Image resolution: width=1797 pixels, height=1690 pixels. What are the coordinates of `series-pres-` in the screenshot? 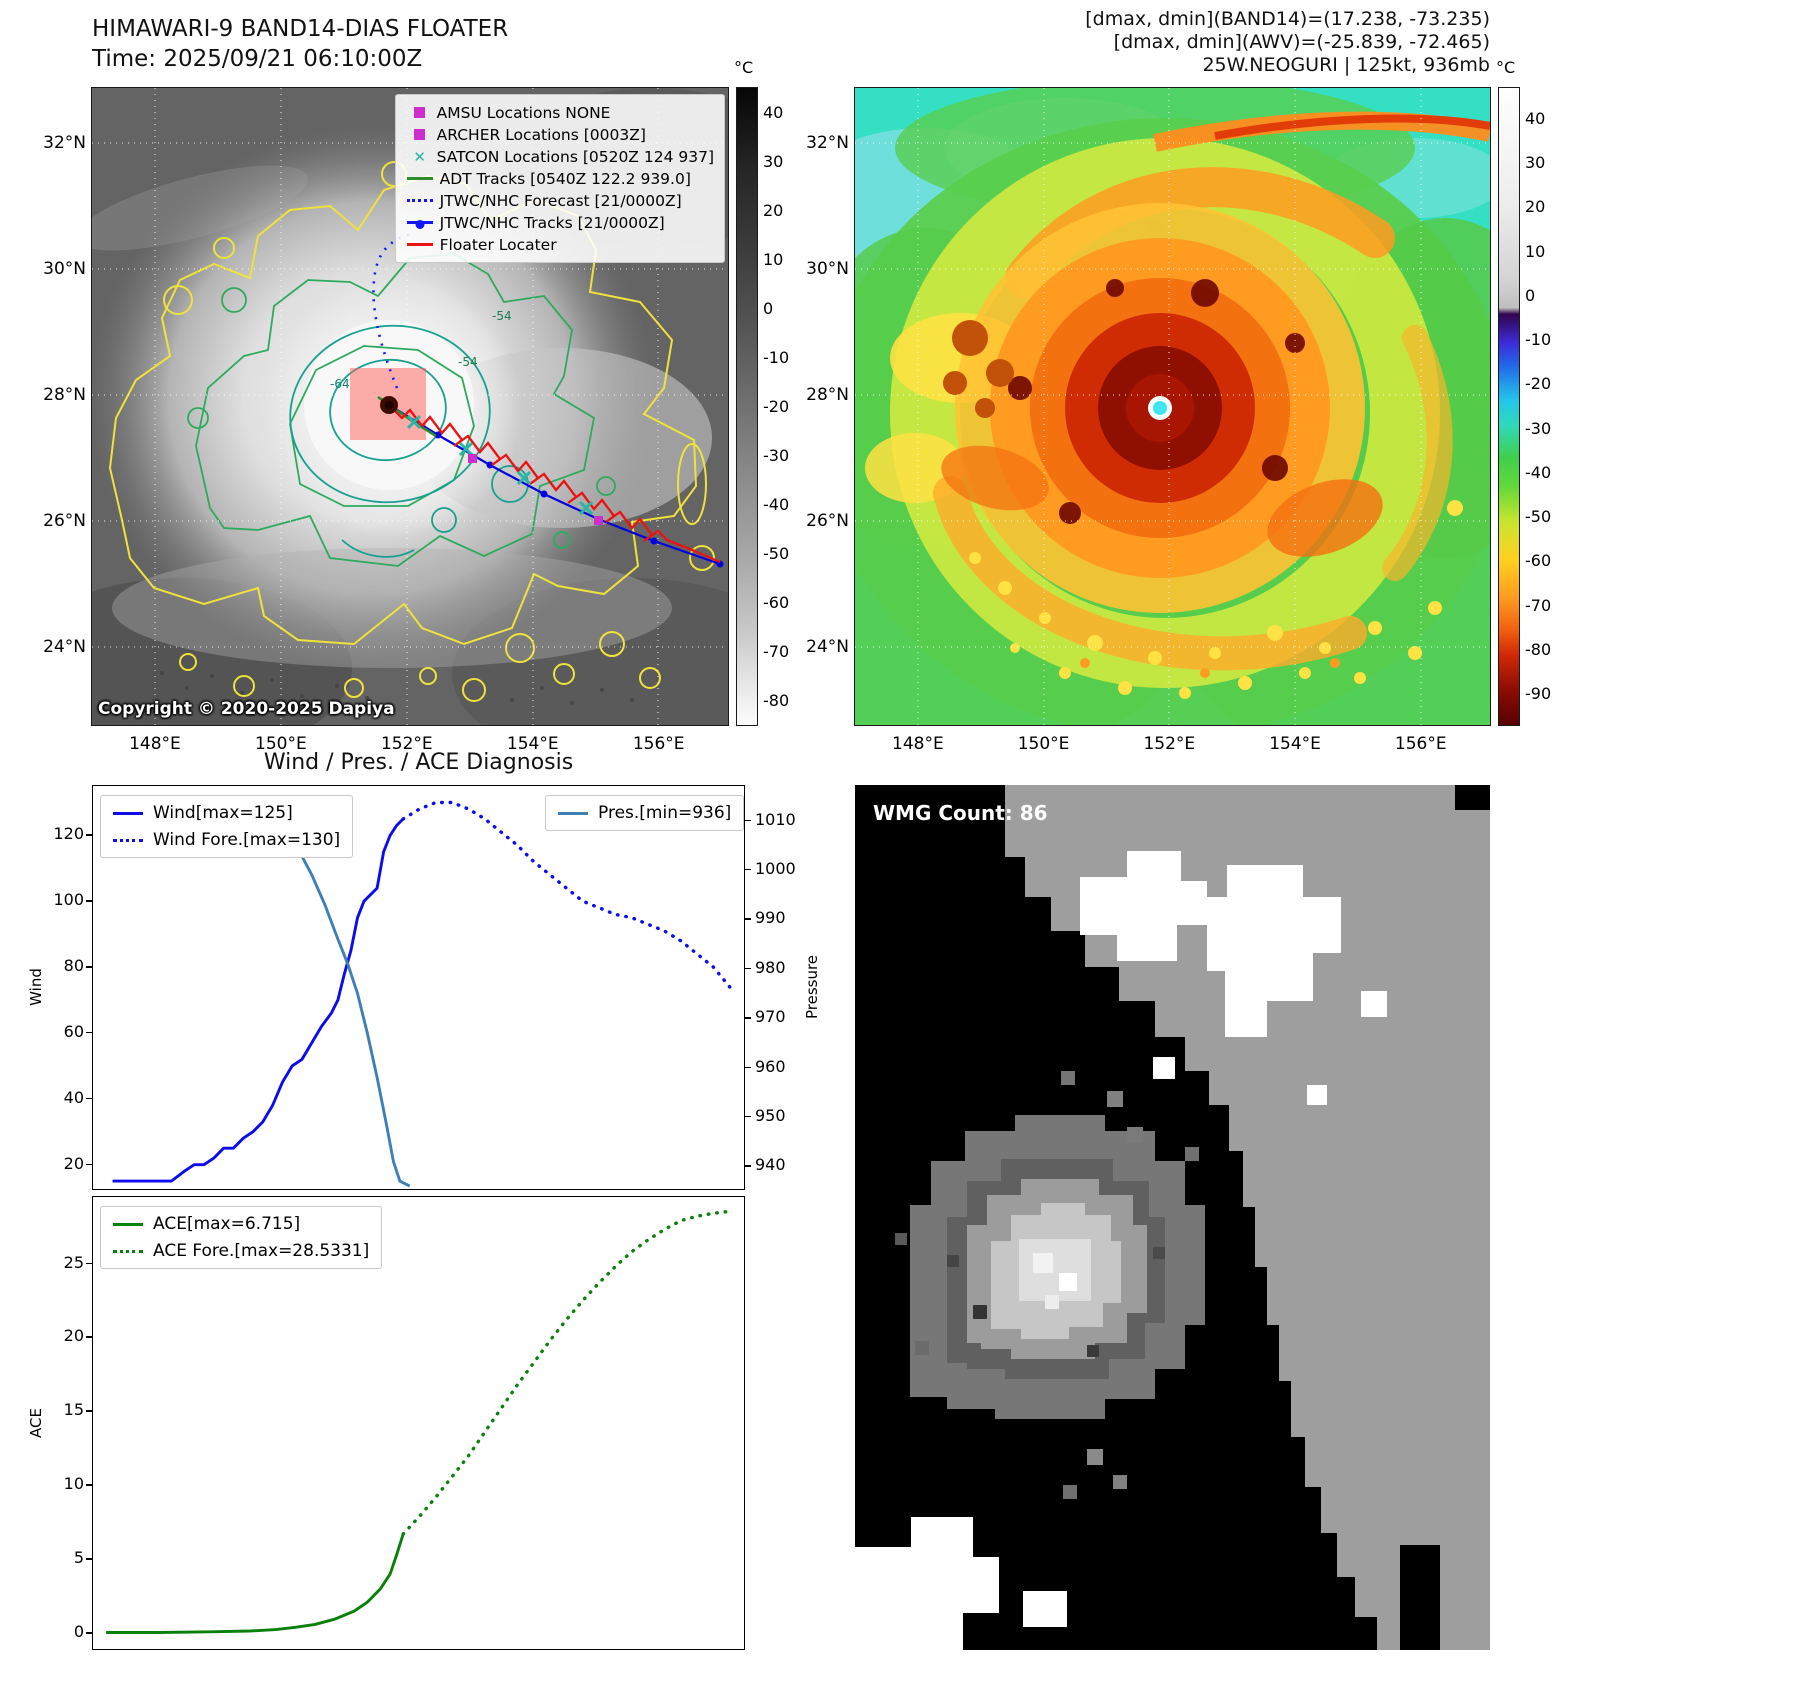 It's located at (347, 1006).